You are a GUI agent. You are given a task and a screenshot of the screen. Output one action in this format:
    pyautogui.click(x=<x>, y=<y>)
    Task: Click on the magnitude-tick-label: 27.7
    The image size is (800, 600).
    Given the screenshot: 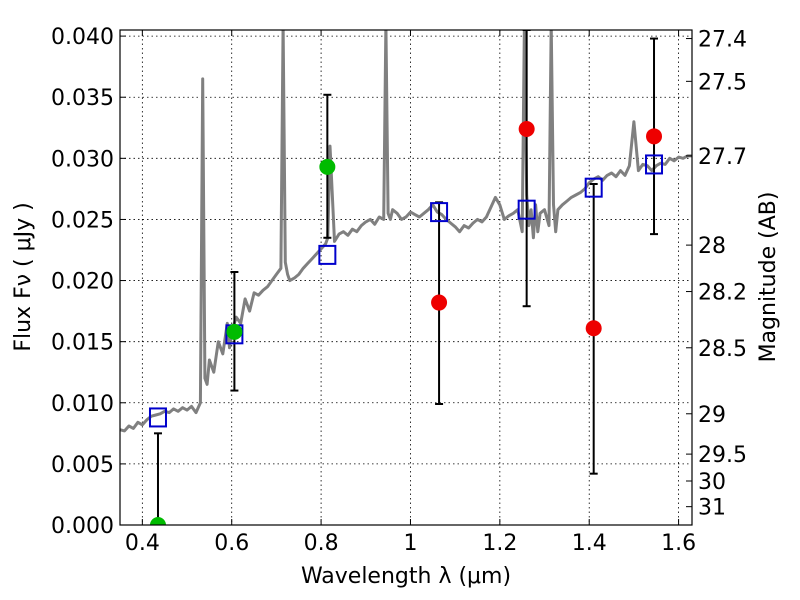 What is the action you would take?
    pyautogui.click(x=722, y=157)
    